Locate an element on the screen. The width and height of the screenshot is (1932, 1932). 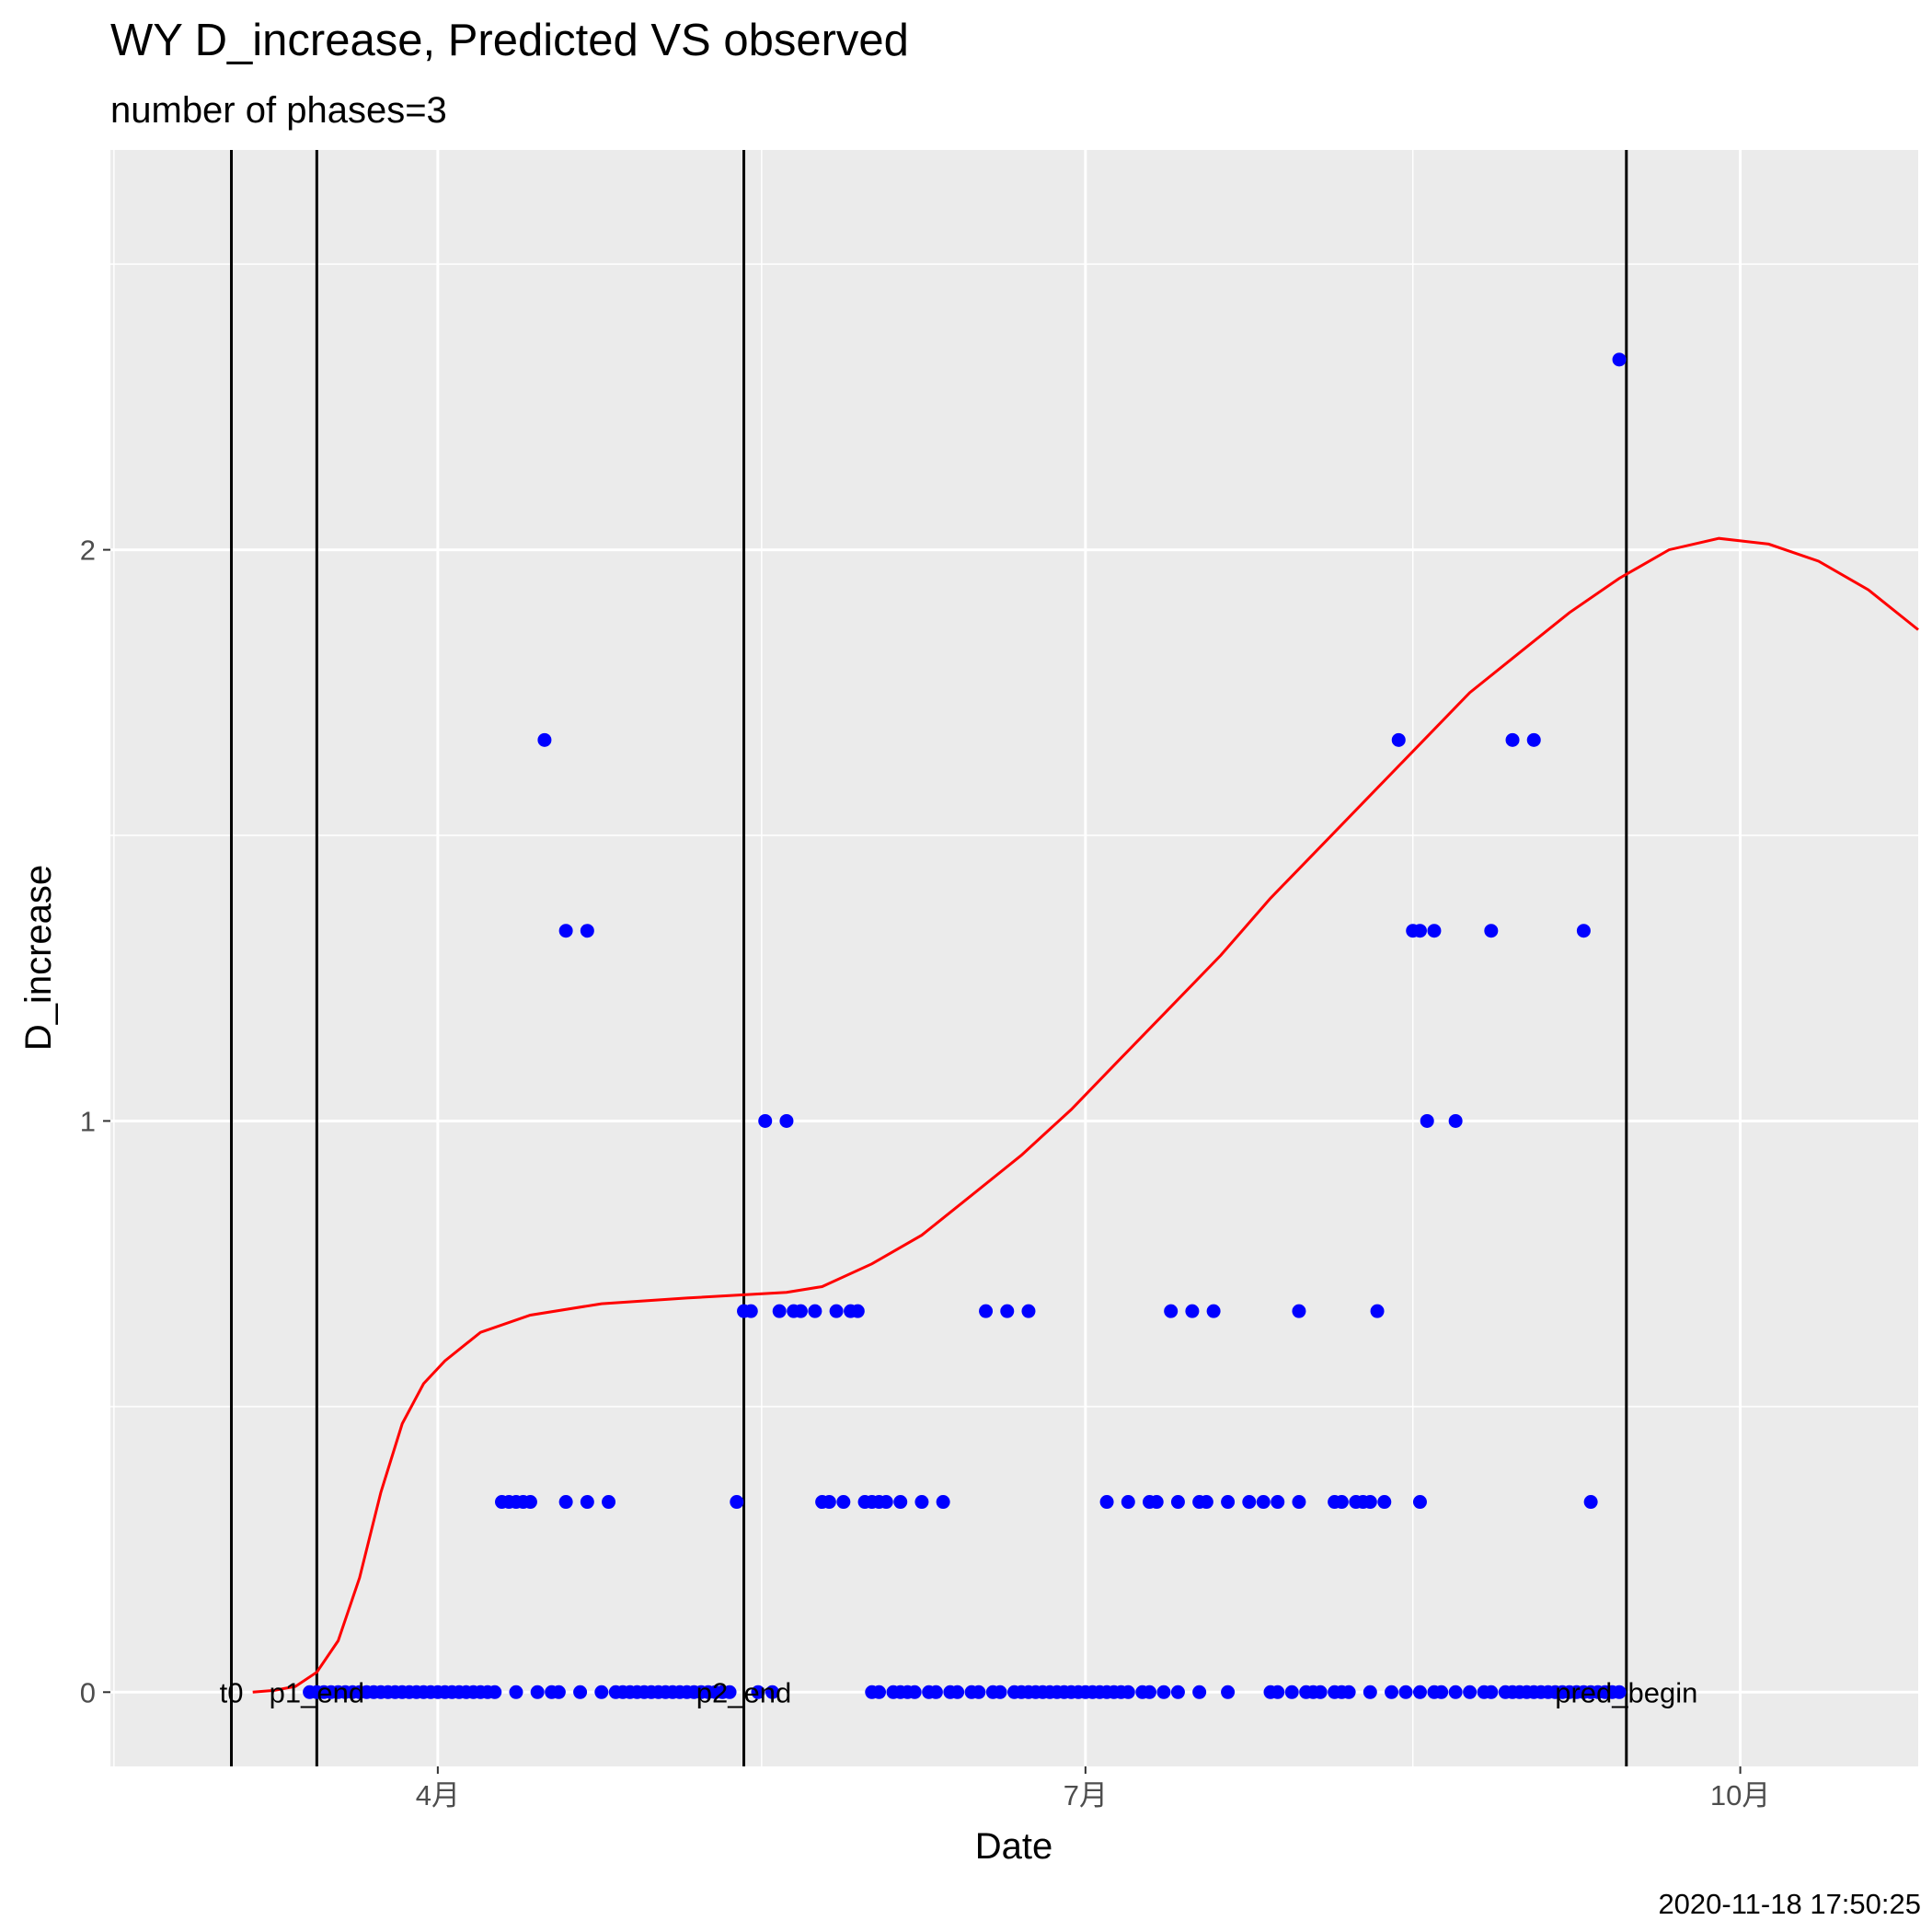
phase-label-pred_begin: pred_begin is located at coordinates (1626, 1692).